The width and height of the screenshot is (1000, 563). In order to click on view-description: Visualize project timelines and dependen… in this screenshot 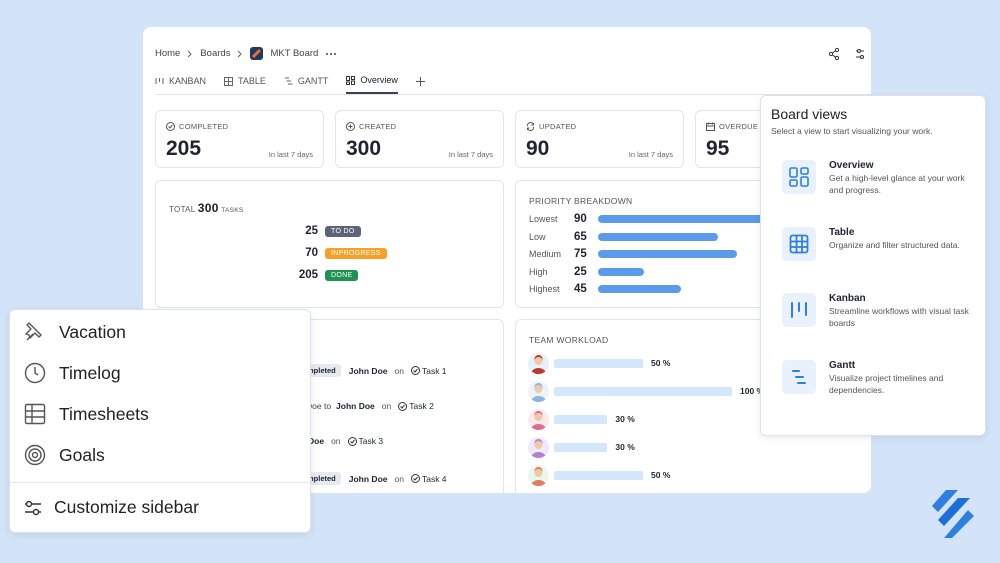, I will do `click(886, 384)`.